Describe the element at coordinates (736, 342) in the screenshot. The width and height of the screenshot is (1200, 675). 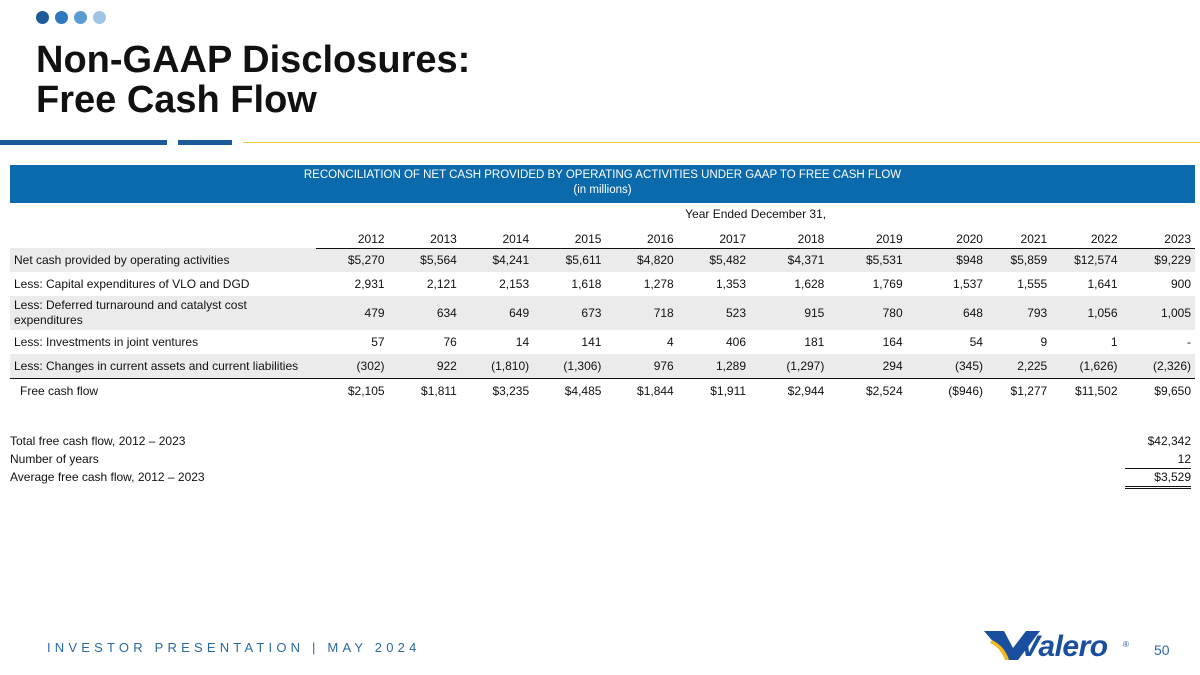
I see `row-value: 406` at that location.